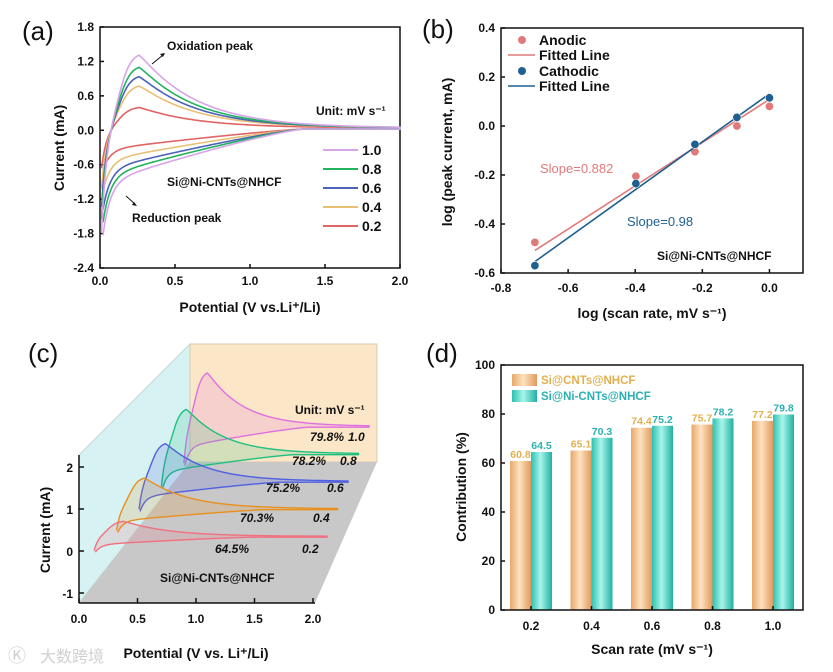  Describe the element at coordinates (227, 505) in the screenshot. I see `cv-curve-0.4` at that location.